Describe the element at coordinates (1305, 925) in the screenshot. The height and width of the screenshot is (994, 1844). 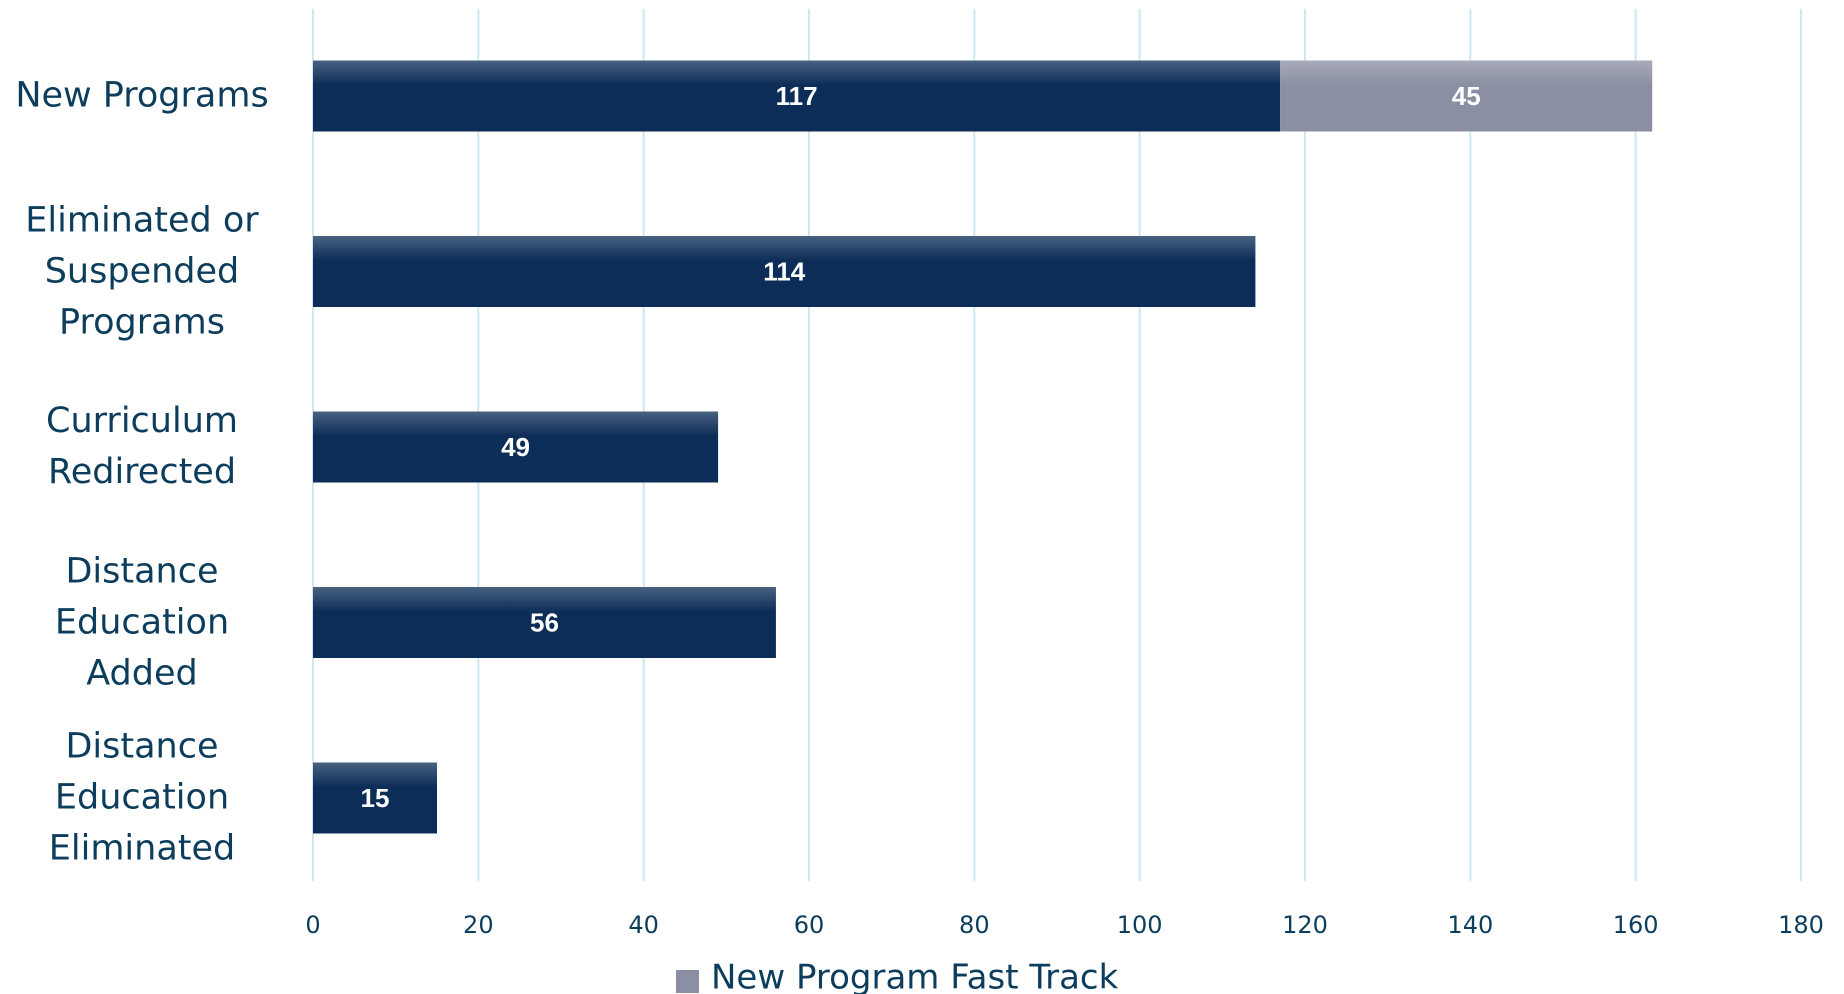
I see `x-tick-label: 120` at that location.